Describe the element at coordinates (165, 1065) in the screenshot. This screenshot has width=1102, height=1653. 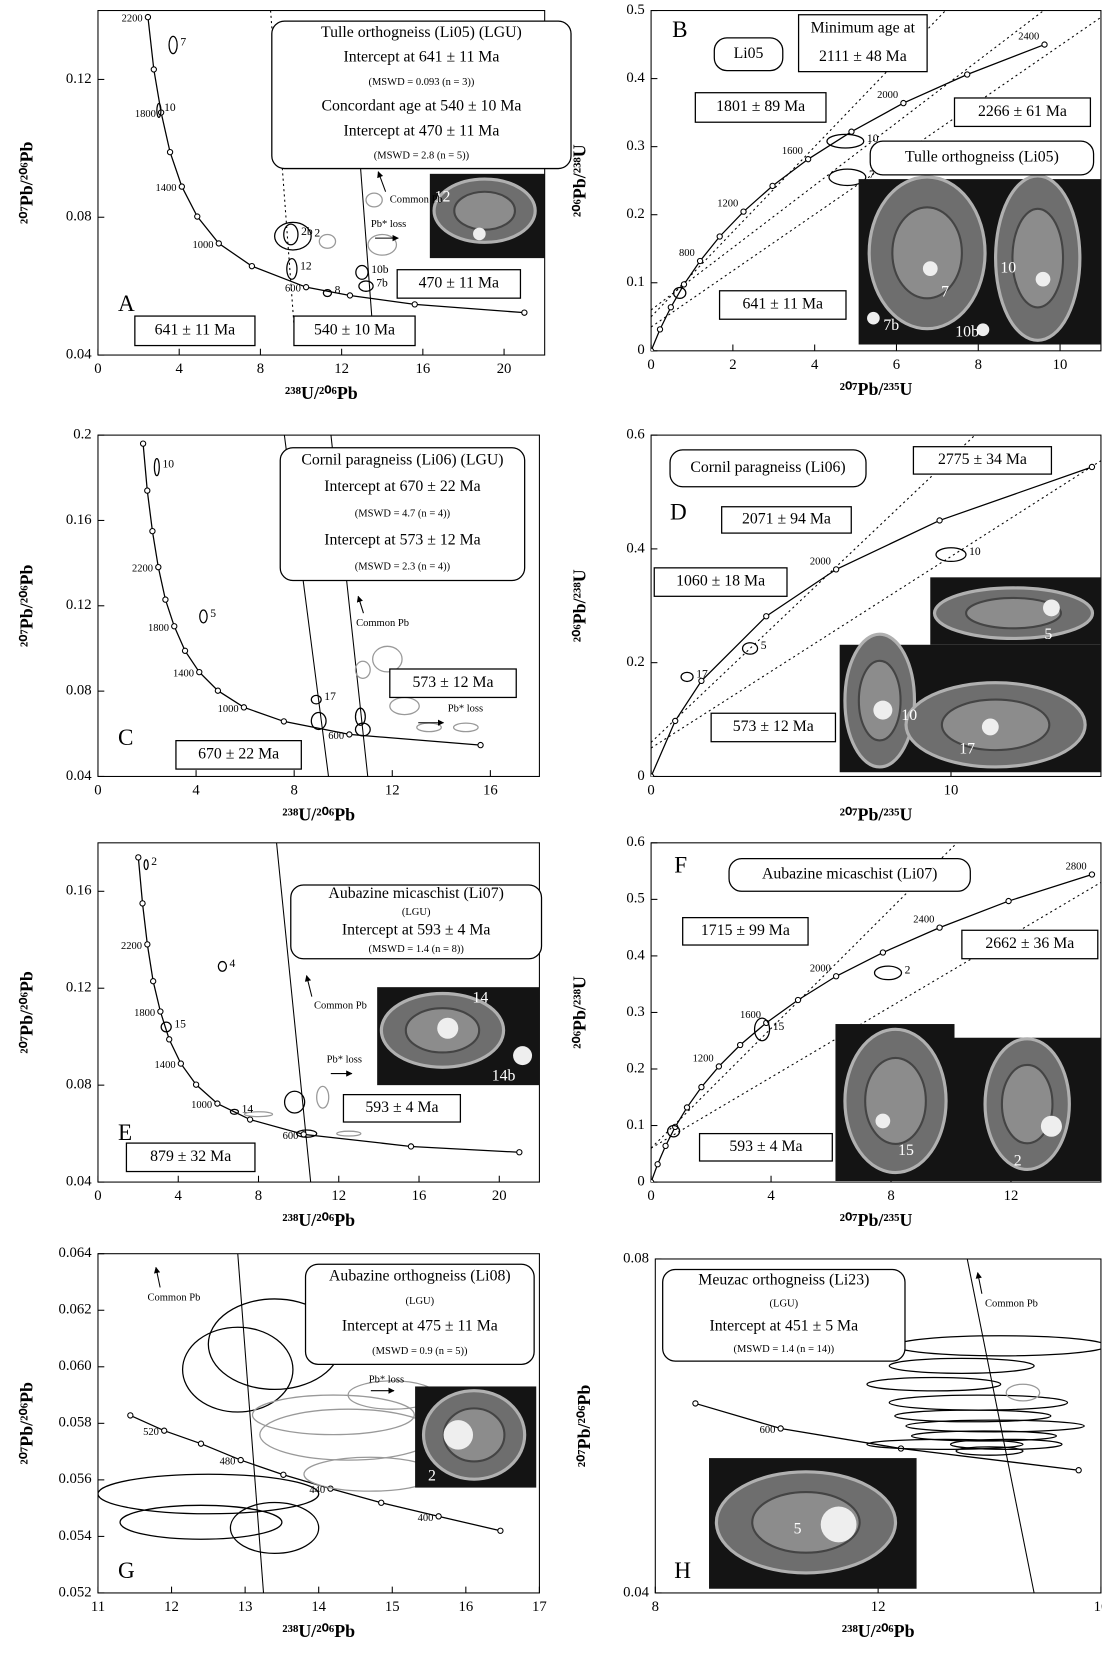
I see `concordia-age-label: 1400` at that location.